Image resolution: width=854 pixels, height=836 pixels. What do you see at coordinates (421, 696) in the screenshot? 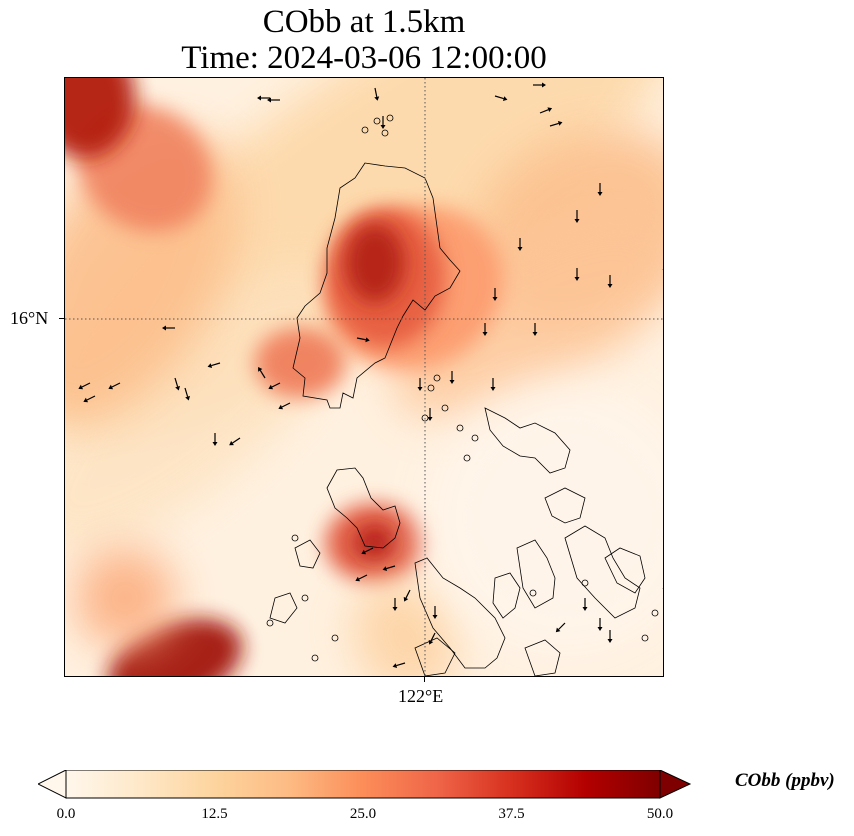
I see `longitude-label: 122°E` at bounding box center [421, 696].